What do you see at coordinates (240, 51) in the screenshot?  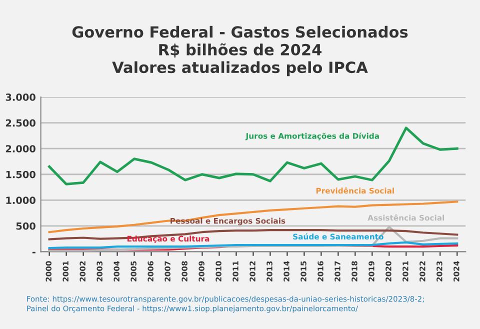 I see `chart-title: Governo Federal - Gastos Selecionados R$ bilhões de 2024 Valores atualizados pelo IPCA` at bounding box center [240, 51].